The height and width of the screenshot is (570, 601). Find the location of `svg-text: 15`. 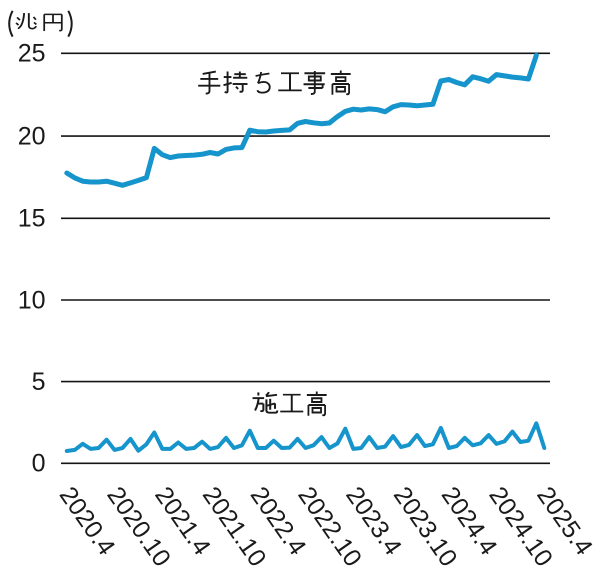

svg-text: 15 is located at coordinates (32, 219).